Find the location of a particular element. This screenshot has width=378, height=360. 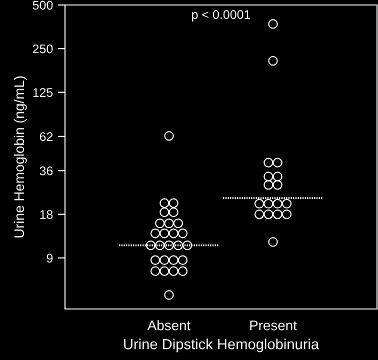

y-tick-label: 18 is located at coordinates (46, 214).